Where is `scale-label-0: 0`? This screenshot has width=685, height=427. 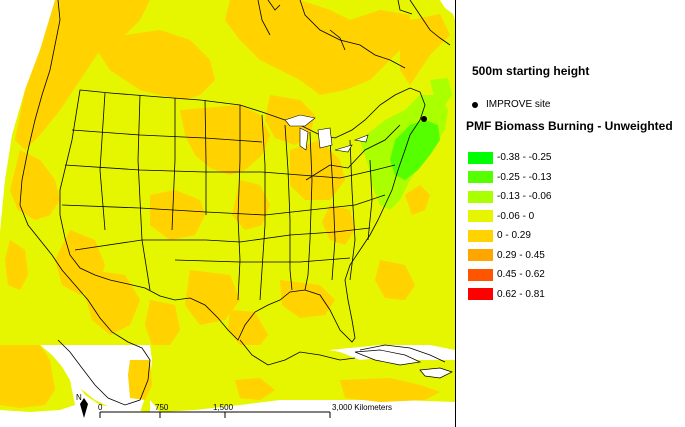 scale-label-0: 0 is located at coordinates (100, 407).